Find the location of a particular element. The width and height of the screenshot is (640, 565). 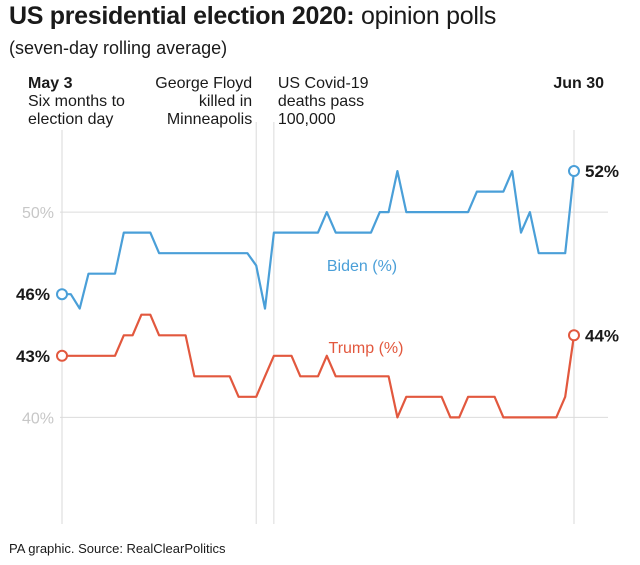

series-name-label-1: Trump (%) is located at coordinates (366, 348).